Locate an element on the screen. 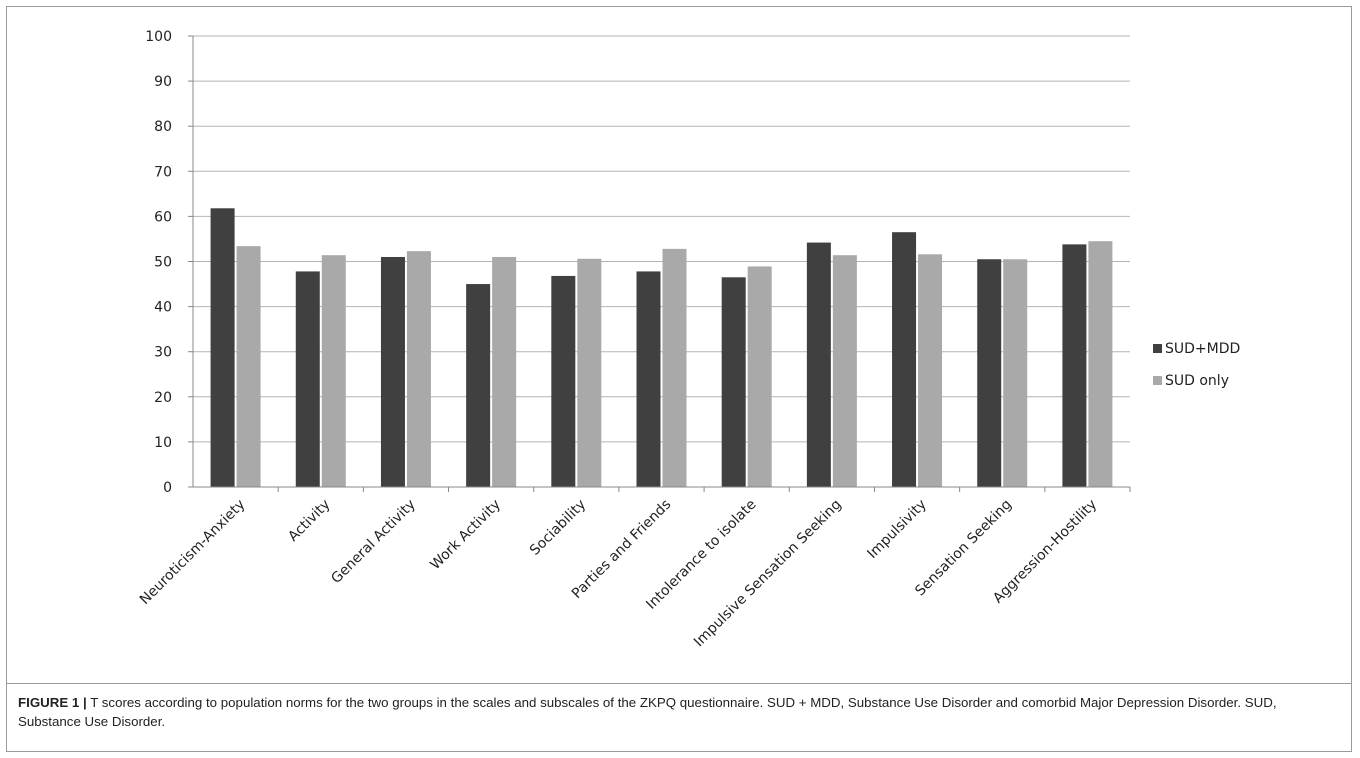 The image size is (1360, 758). caption-divider is located at coordinates (679, 683).